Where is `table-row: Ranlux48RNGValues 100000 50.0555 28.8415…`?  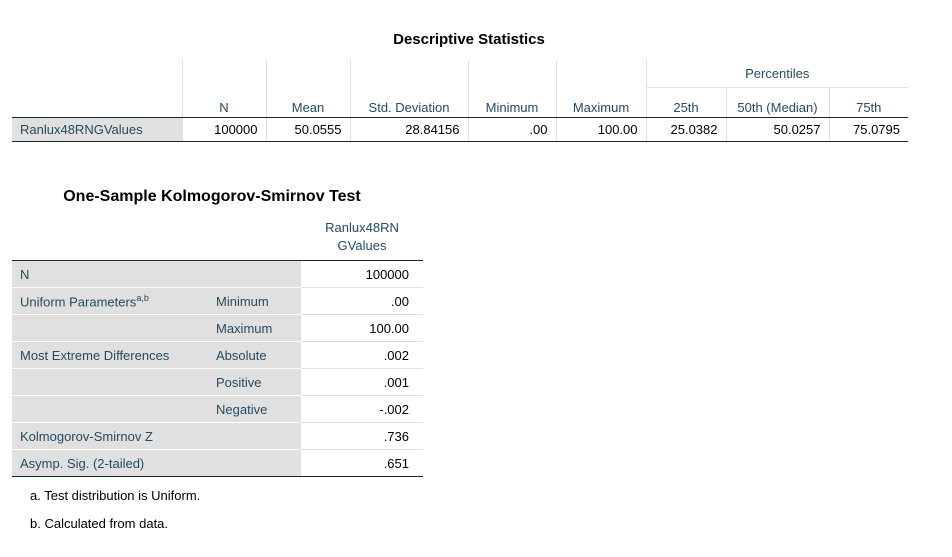
table-row: Ranlux48RNGValues 100000 50.0555 28.8415… is located at coordinates (460, 129).